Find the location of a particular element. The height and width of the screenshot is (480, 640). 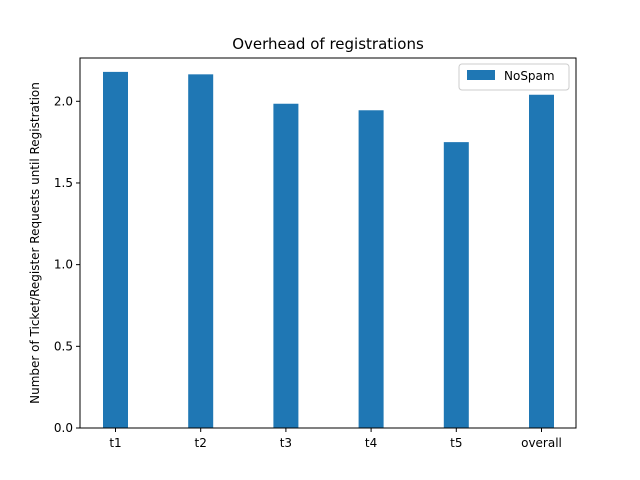

y-tick-label: 0.5 is located at coordinates (63, 346).